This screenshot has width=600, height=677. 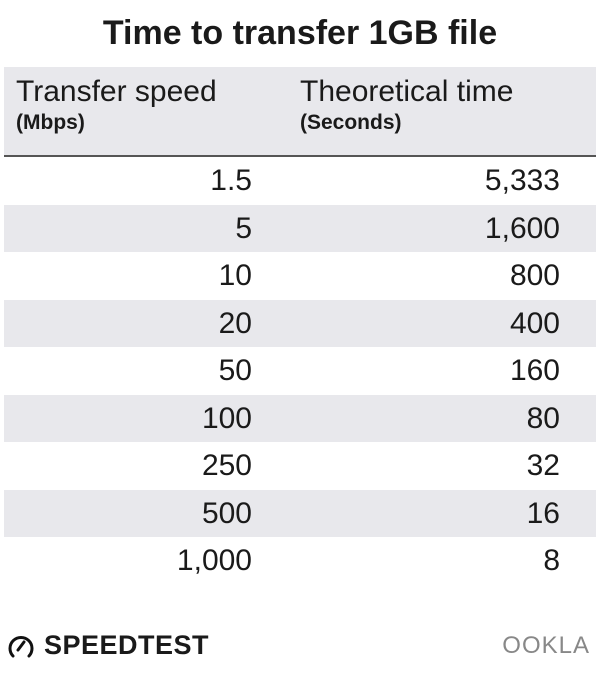 I want to click on speedtest-logo: SPEEDTEST, so click(x=107, y=645).